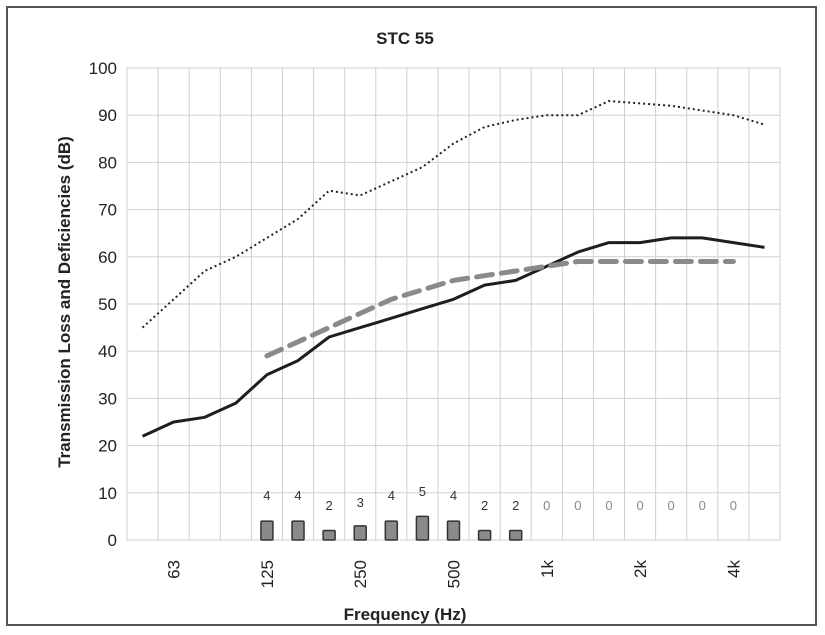 The width and height of the screenshot is (825, 635). Describe the element at coordinates (107, 115) in the screenshot. I see `y-tick-label: 90` at that location.